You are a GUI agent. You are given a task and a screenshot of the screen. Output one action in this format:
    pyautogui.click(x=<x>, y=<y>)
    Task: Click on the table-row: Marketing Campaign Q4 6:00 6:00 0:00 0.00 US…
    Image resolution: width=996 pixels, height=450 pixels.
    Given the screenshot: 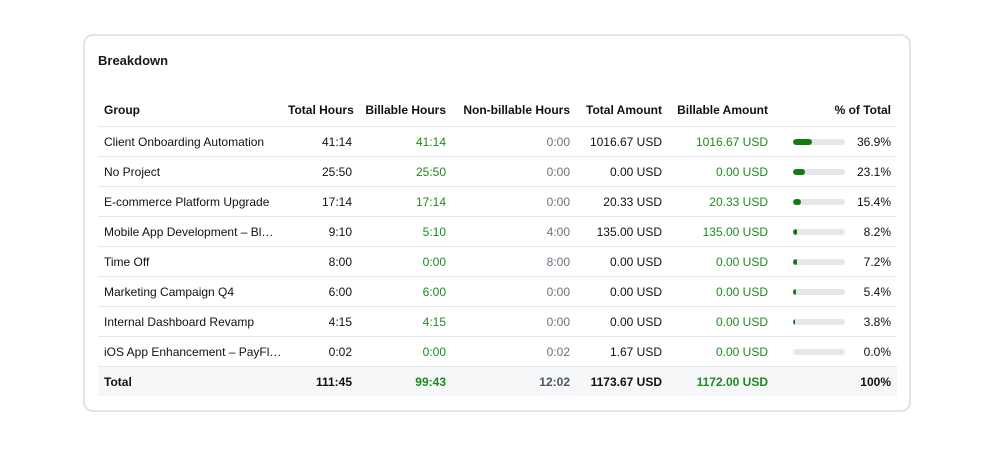 What is the action you would take?
    pyautogui.click(x=497, y=291)
    